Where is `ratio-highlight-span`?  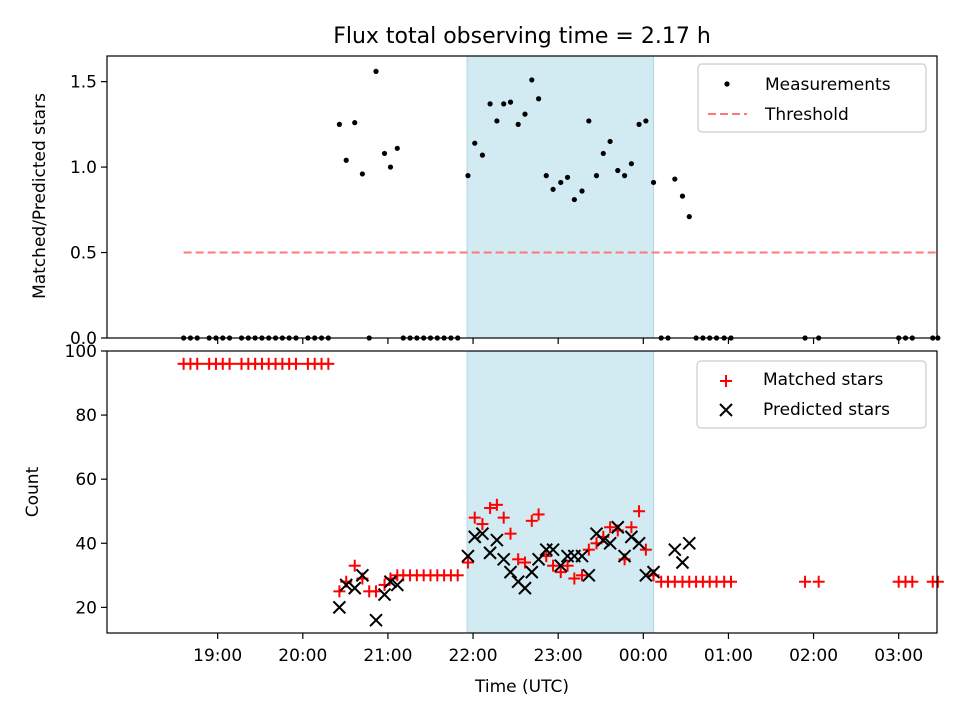 ratio-highlight-span is located at coordinates (560, 197).